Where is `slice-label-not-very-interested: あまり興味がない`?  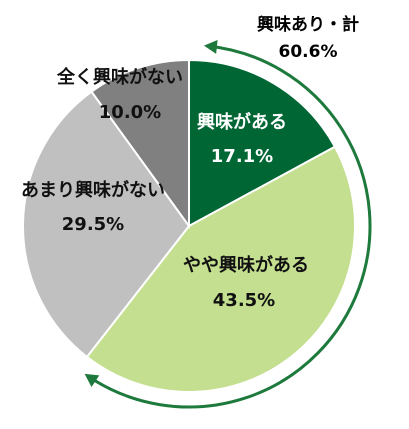
slice-label-not-very-interested: あまり興味がない is located at coordinates (93, 190).